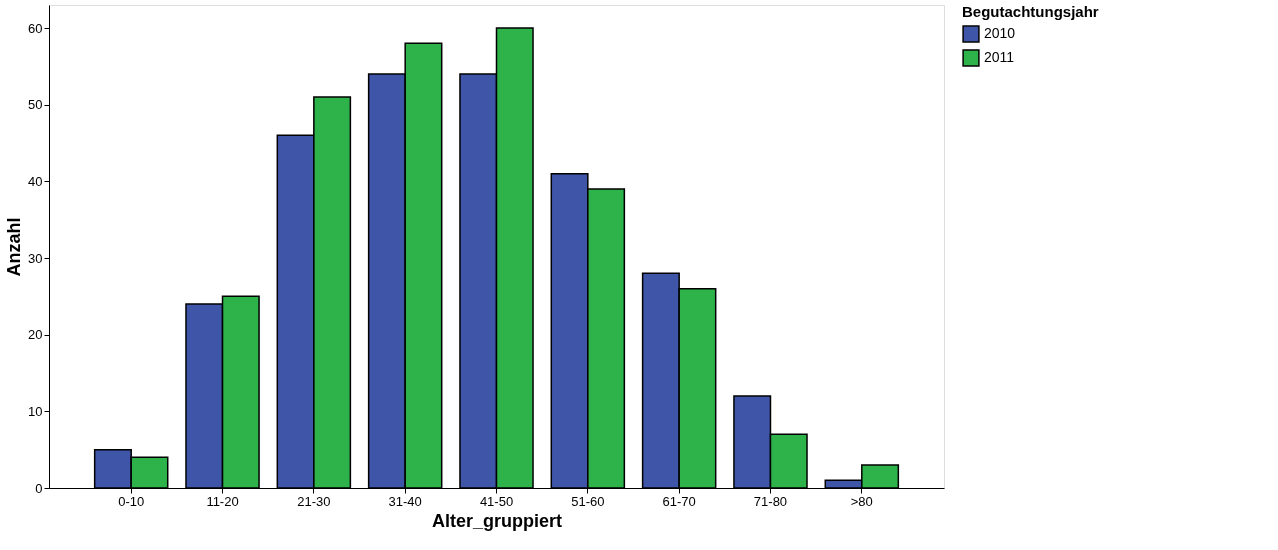  I want to click on y-tick-label: 60, so click(35, 28).